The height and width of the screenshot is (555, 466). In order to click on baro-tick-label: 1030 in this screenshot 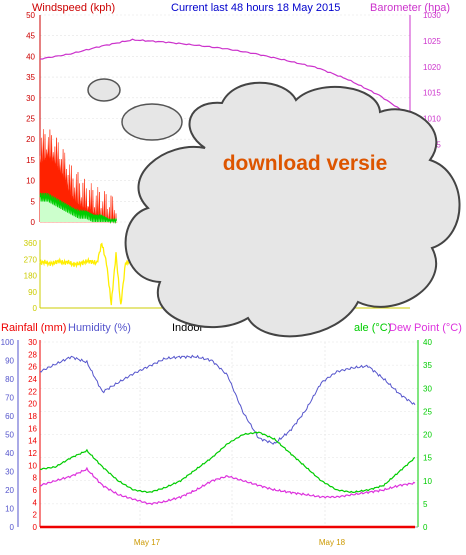, I will do `click(432, 15)`.